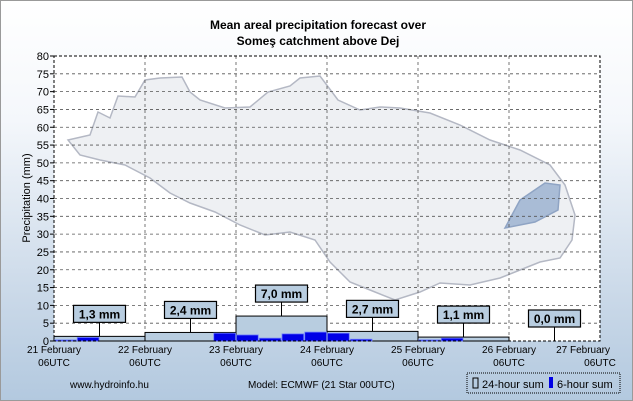  Describe the element at coordinates (509, 350) in the screenshot. I see `x-tick-date: 26 February` at that location.